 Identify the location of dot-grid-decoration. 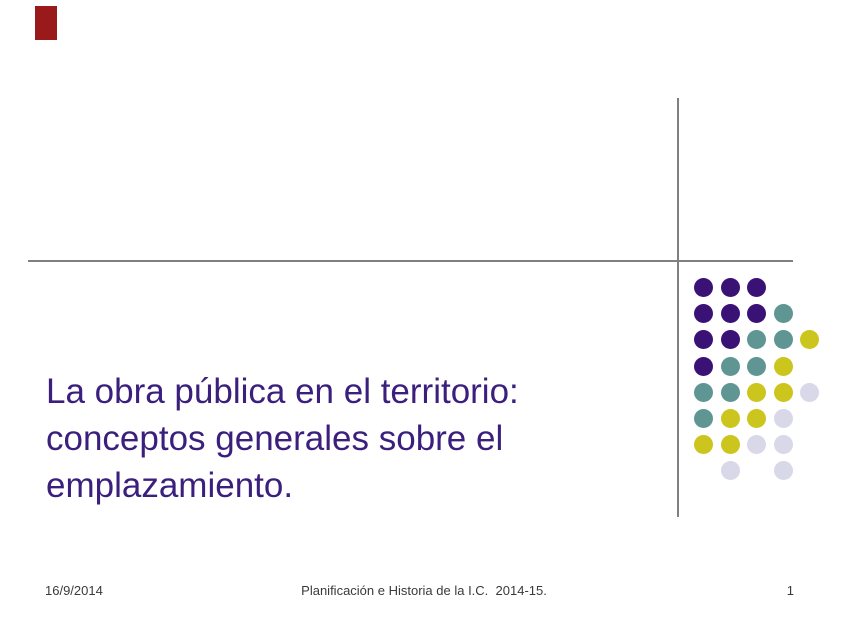
(769, 385).